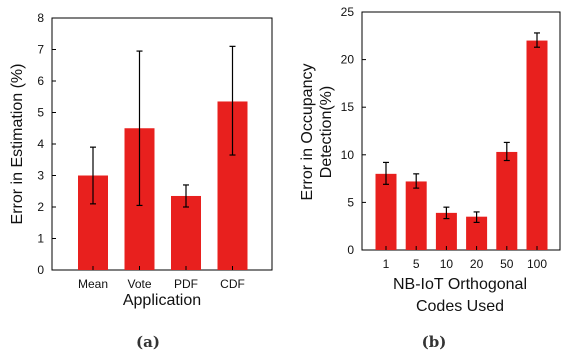 This screenshot has height=354, width=569. What do you see at coordinates (162, 300) in the screenshot?
I see `x-axis-label: Application` at bounding box center [162, 300].